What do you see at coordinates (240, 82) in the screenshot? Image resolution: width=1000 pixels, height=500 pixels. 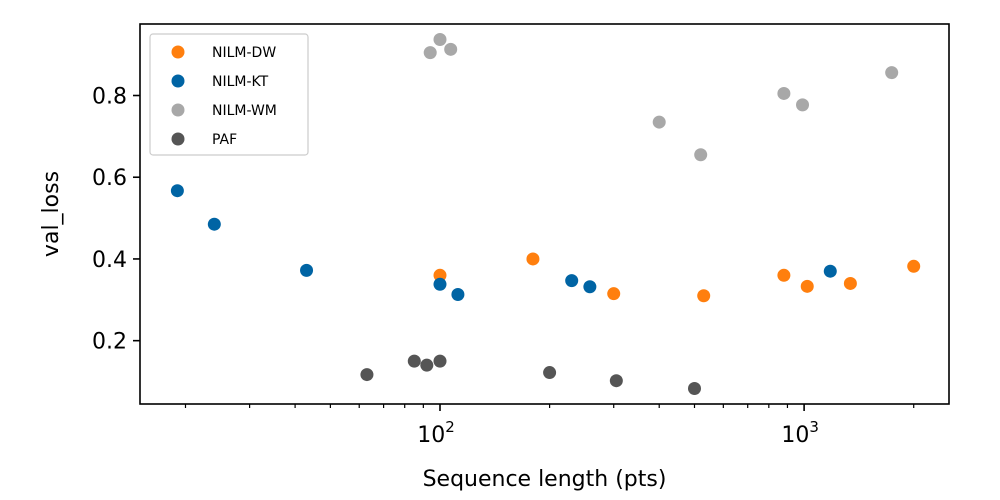 I see `legend-label: NILM-KT` at bounding box center [240, 82].